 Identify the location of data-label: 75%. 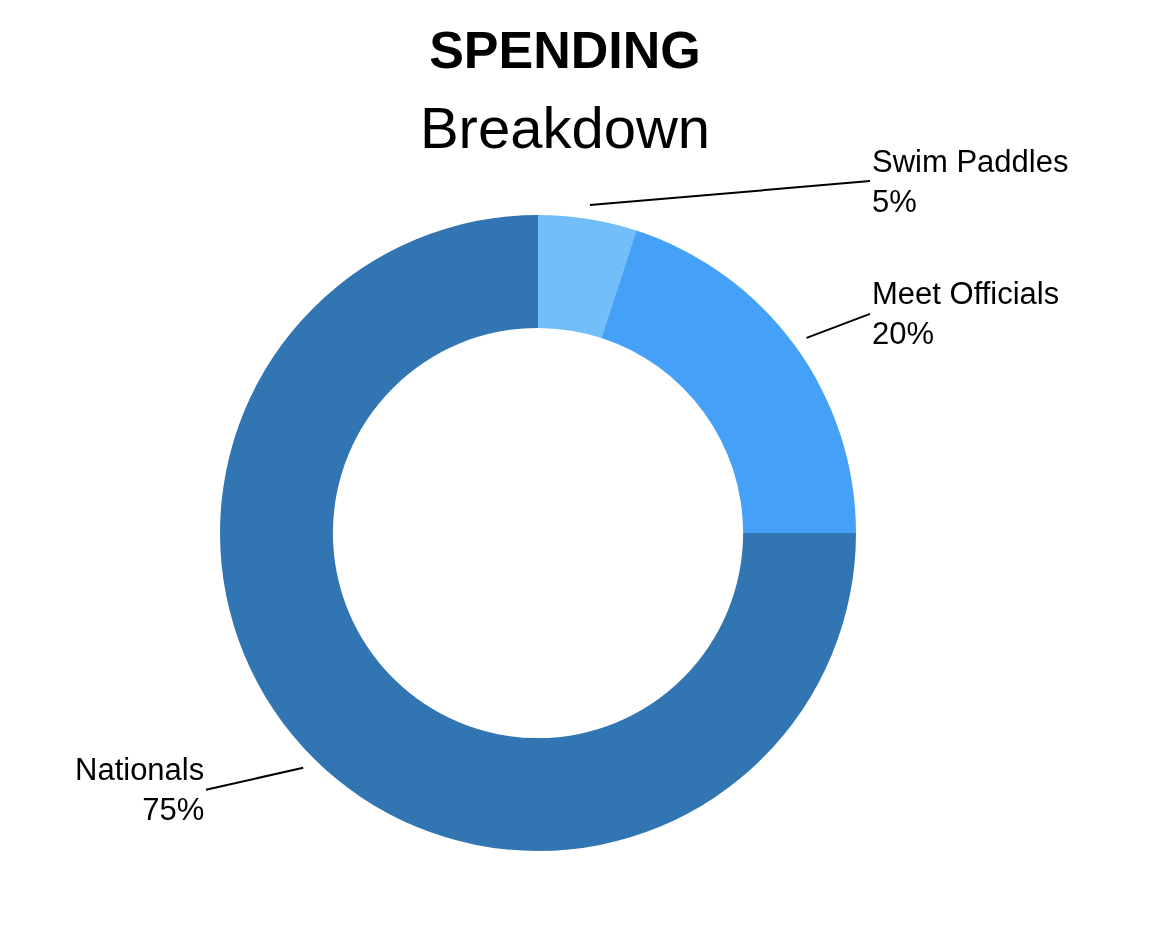
(173, 810).